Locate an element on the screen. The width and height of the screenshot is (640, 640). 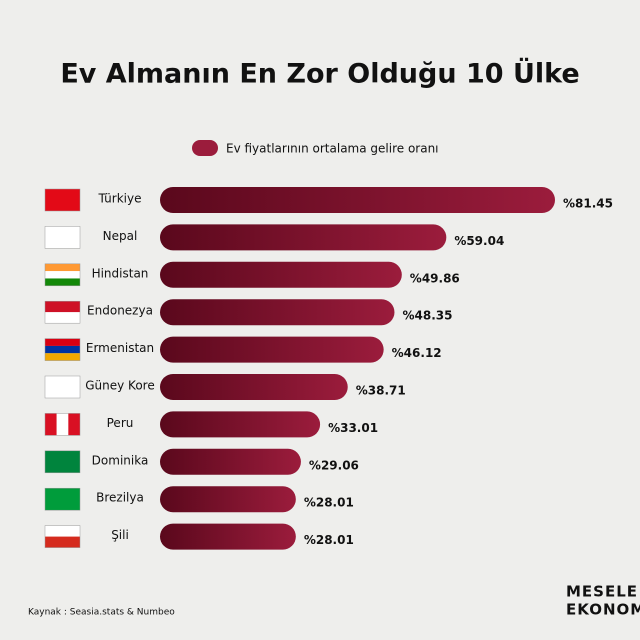
legend-swatch is located at coordinates (205, 148).